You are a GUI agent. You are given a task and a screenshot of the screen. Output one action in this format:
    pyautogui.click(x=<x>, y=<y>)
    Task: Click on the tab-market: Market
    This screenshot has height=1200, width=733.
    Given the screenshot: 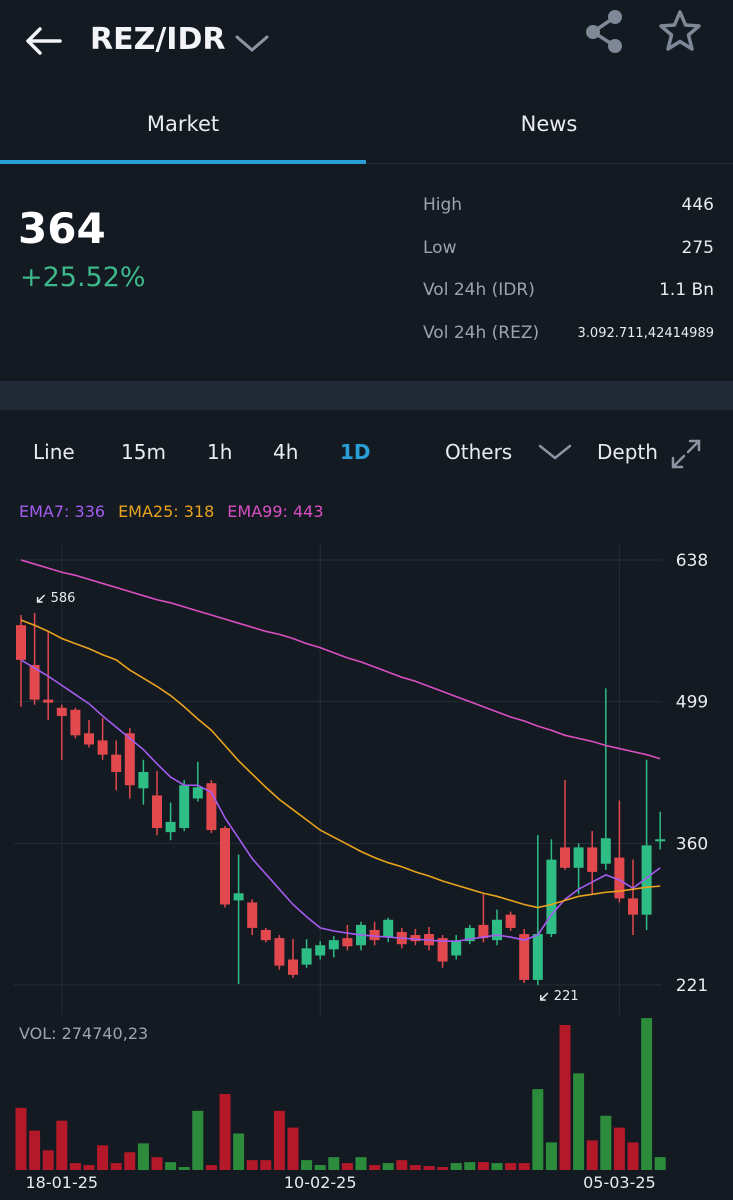 What is the action you would take?
    pyautogui.click(x=183, y=124)
    